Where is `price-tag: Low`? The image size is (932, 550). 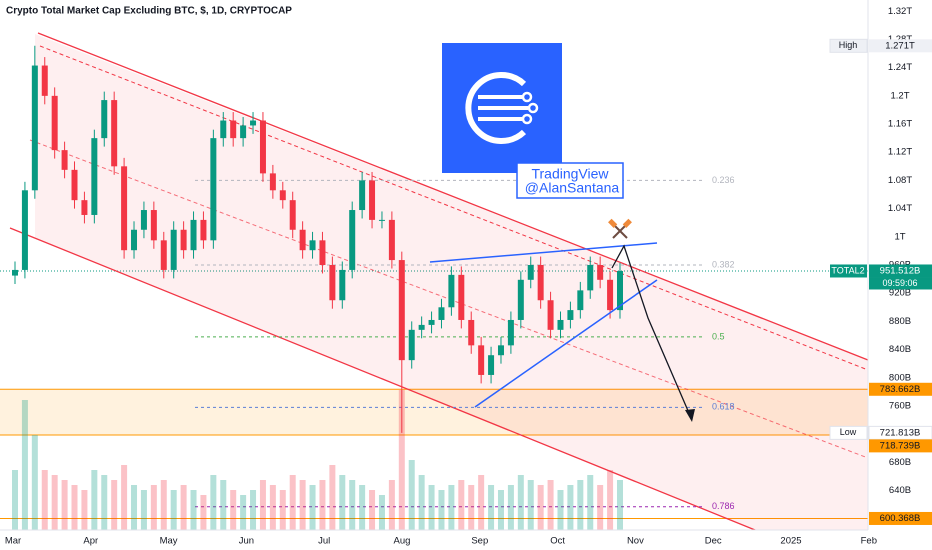
price-tag: Low is located at coordinates (848, 432).